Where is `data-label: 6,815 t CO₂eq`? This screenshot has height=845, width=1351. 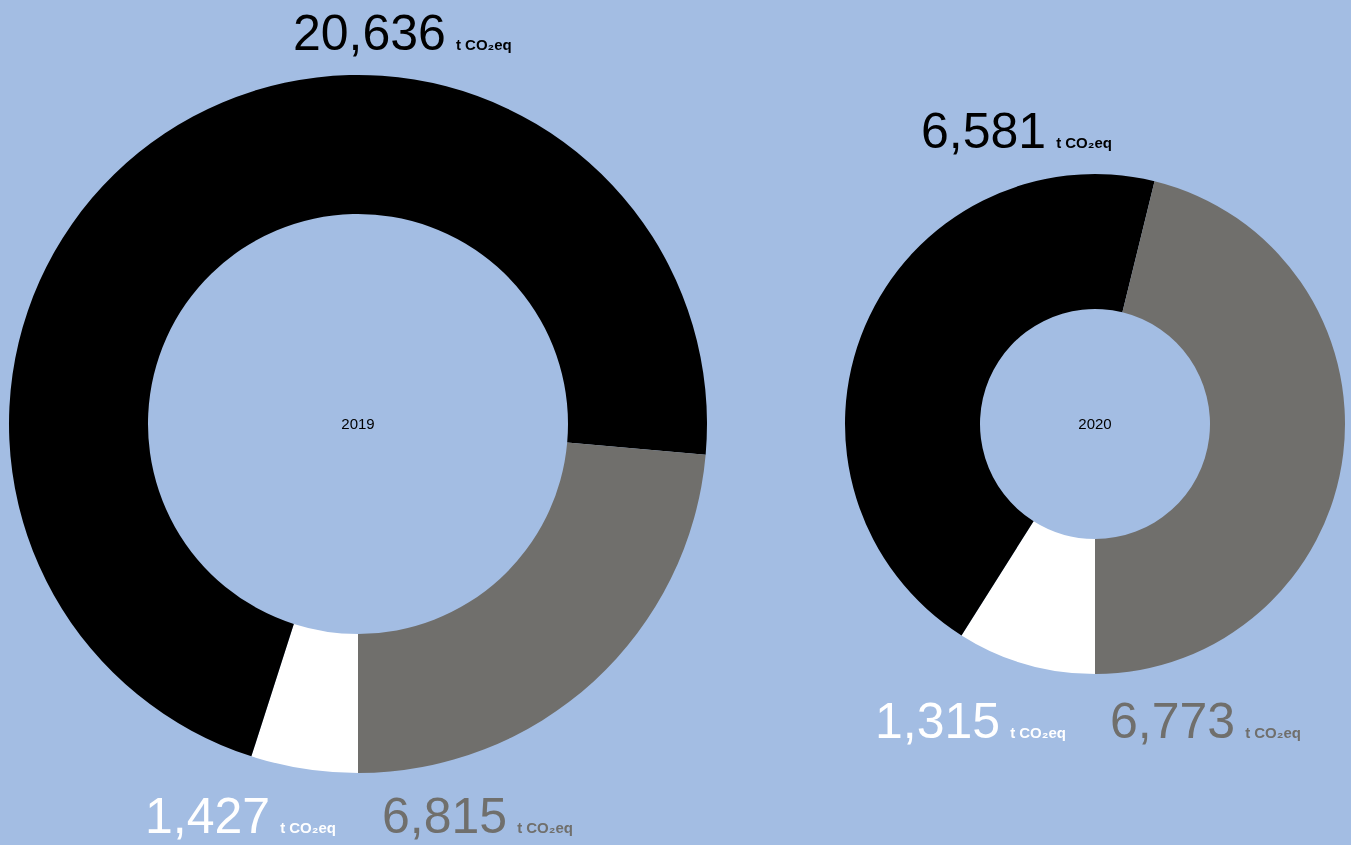
data-label: 6,815 t CO₂eq is located at coordinates (477, 816).